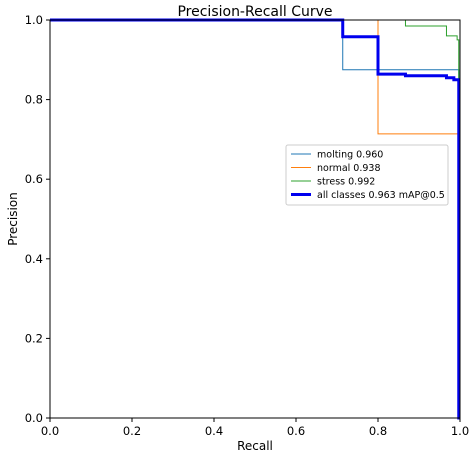  What do you see at coordinates (34, 100) in the screenshot?
I see `y-tick-label: 0.8` at bounding box center [34, 100].